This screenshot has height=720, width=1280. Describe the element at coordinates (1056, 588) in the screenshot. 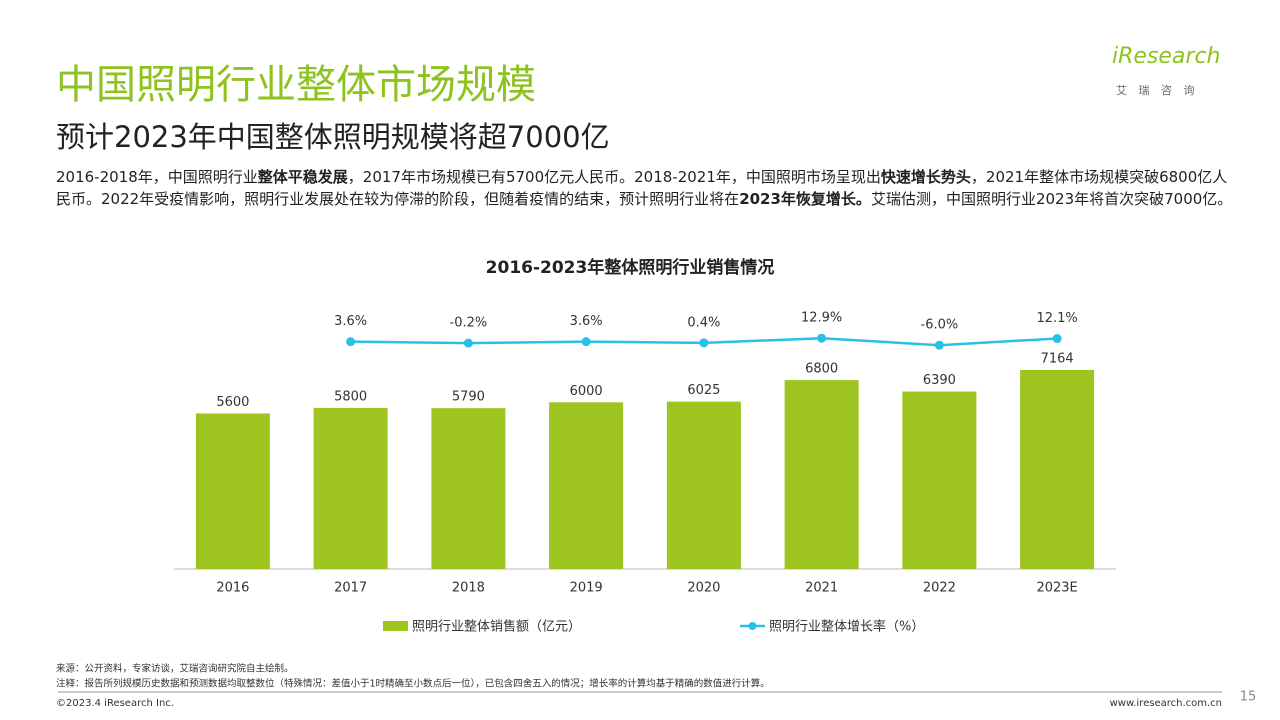

I see `x-tick-label: 2023E` at that location.